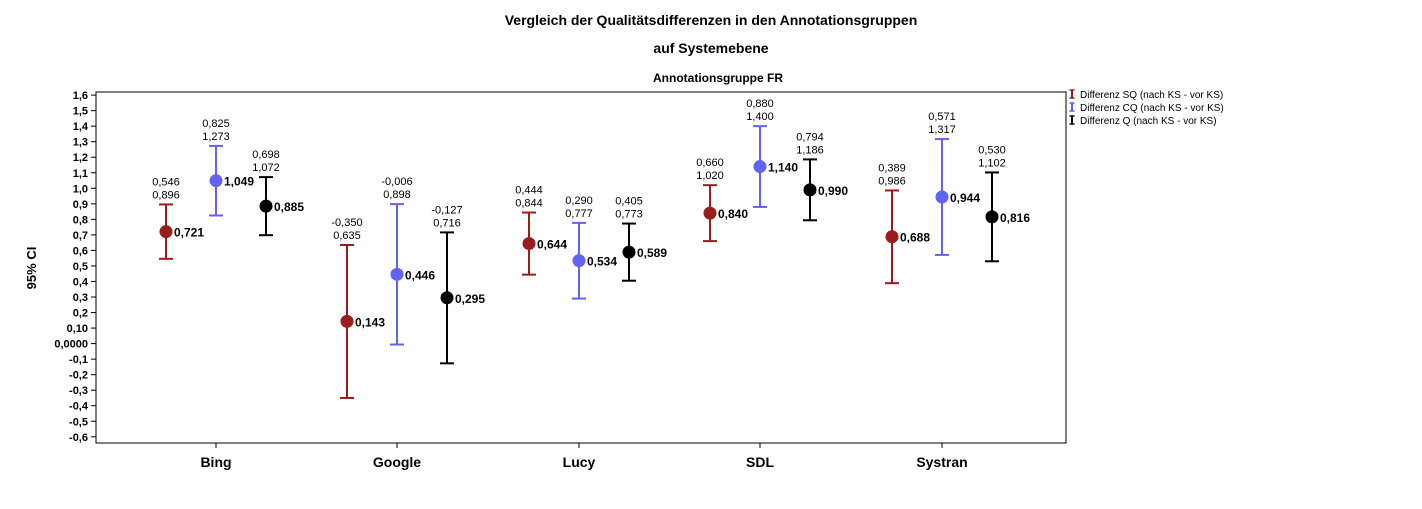  What do you see at coordinates (78, 360) in the screenshot?
I see `y-tick-label: -0,1` at bounding box center [78, 360].